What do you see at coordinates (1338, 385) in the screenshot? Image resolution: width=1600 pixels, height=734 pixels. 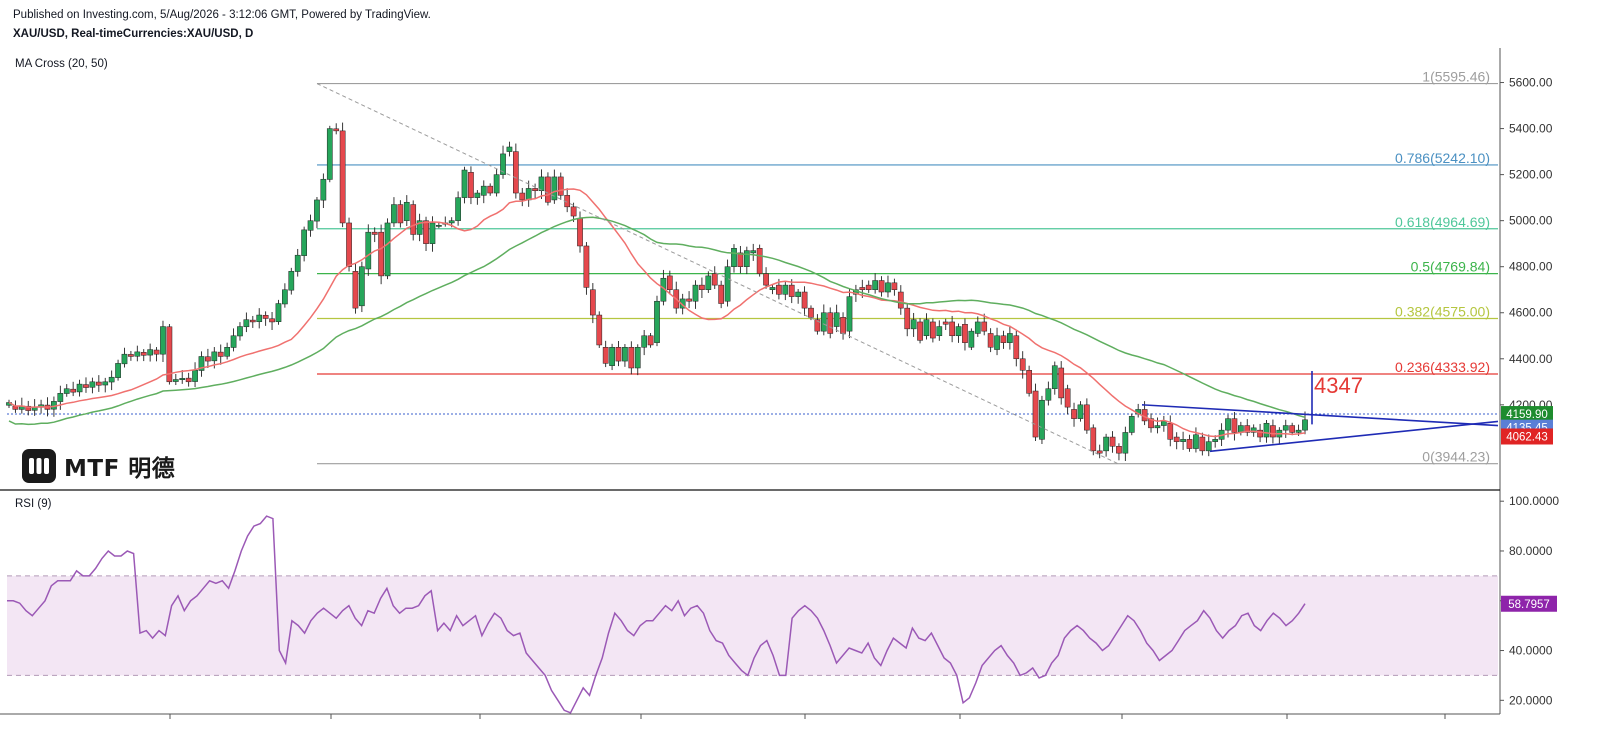 I see `target-label: 4347` at bounding box center [1338, 385].